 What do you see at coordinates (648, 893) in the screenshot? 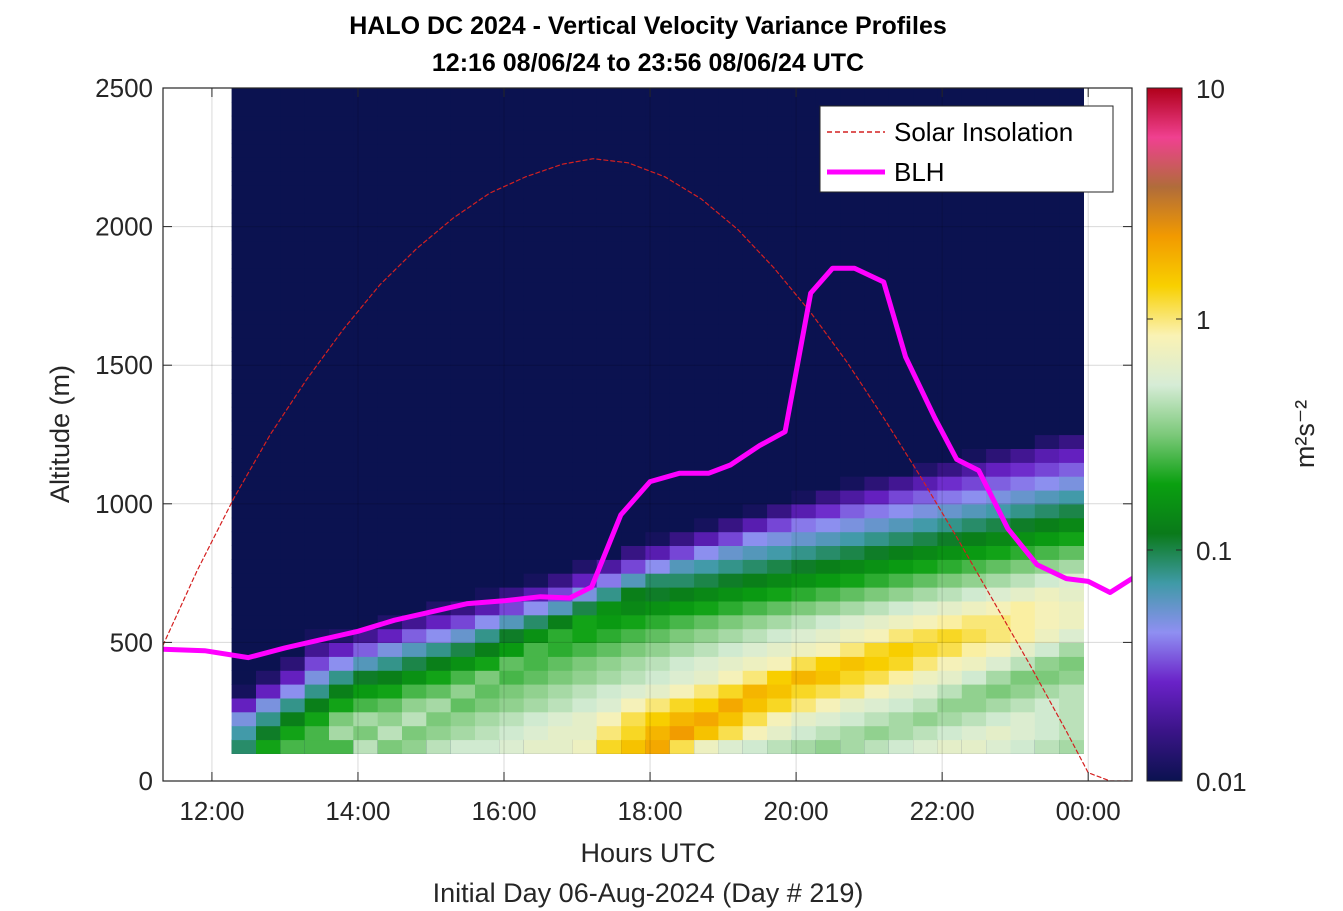
I see `footer-note: Initial Day 06-Aug-2024 (Day # 219)` at bounding box center [648, 893].